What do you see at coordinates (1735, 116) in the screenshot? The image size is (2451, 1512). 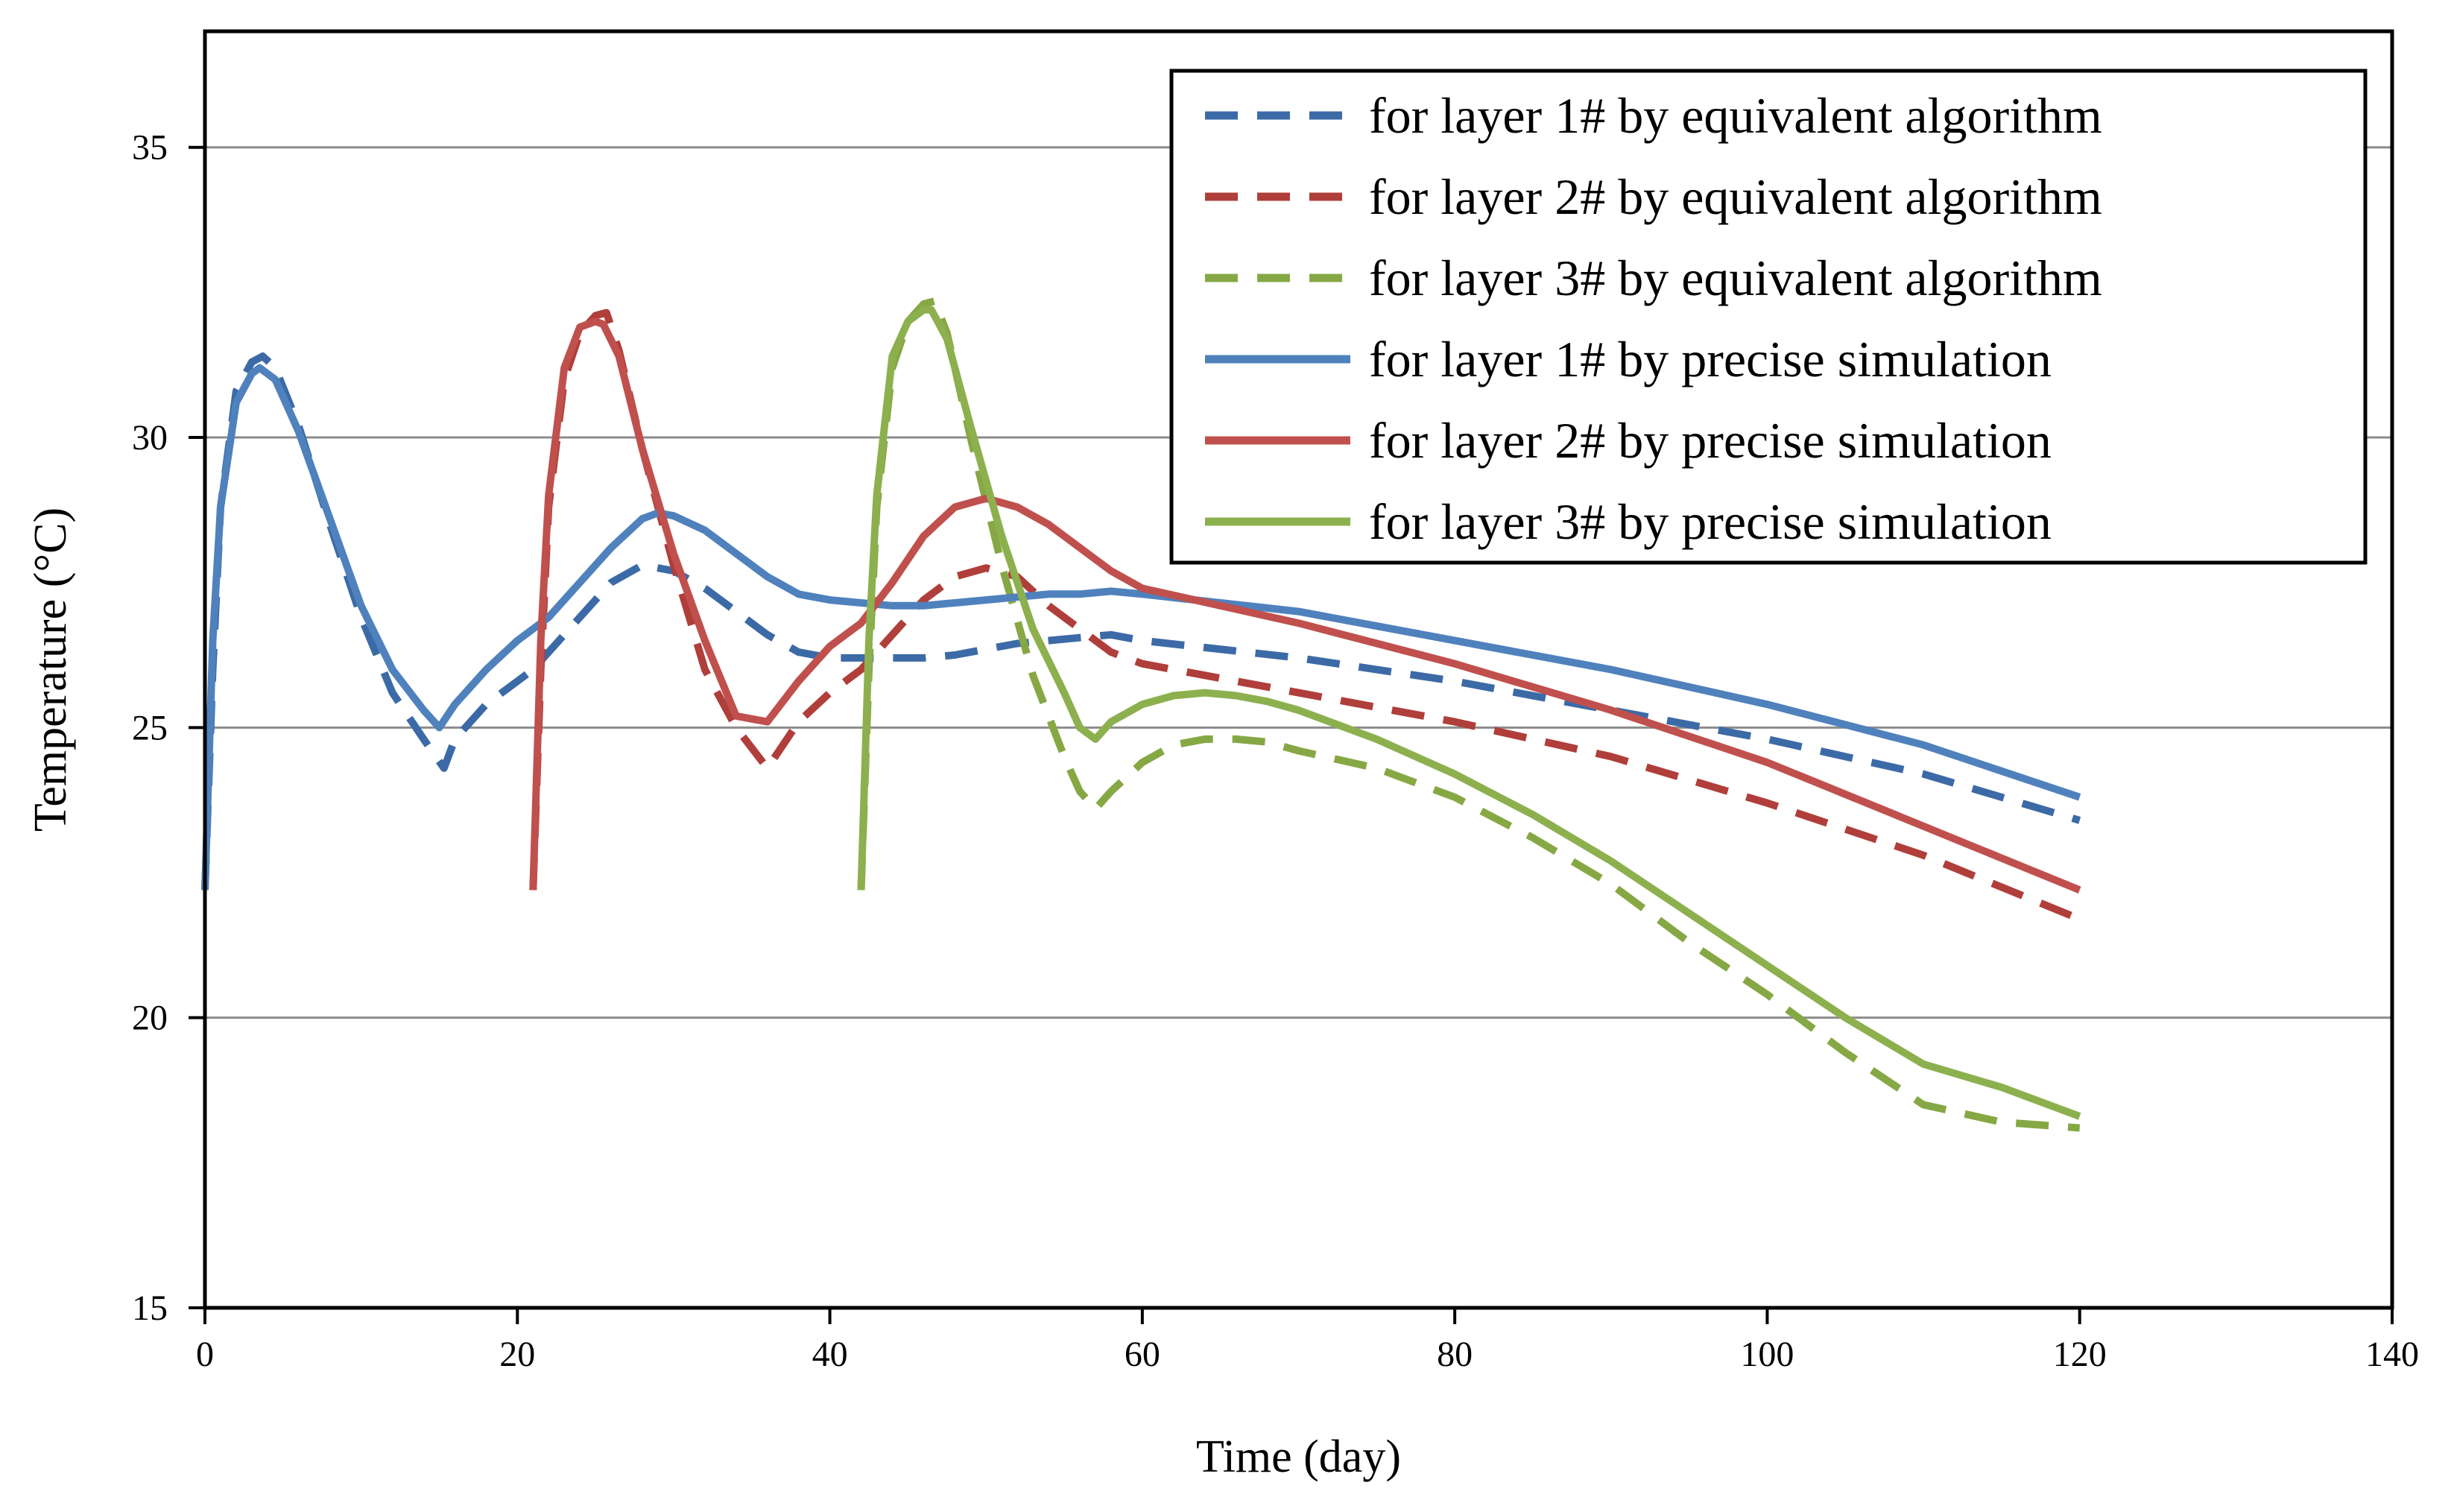 I see `legend-label: for layer 1# by equivalent algorithm` at bounding box center [1735, 116].